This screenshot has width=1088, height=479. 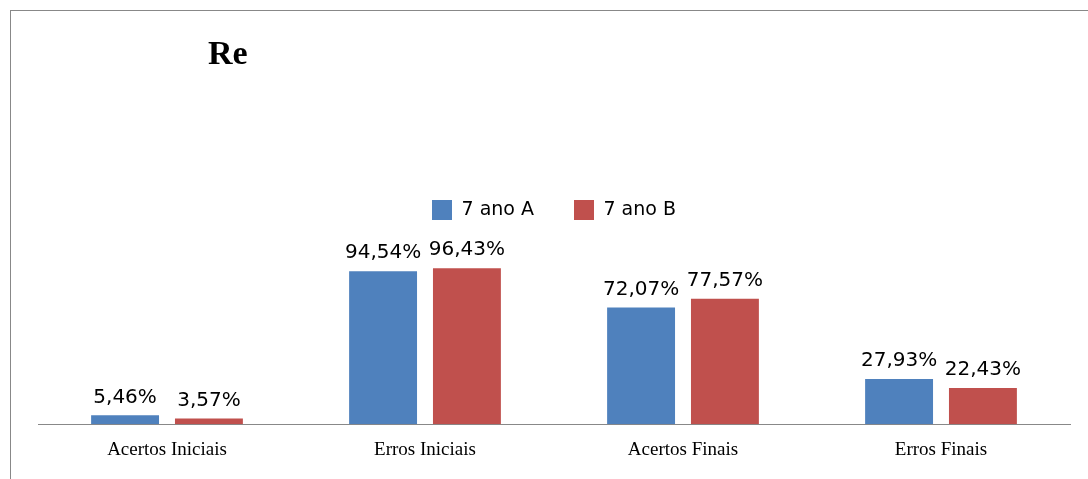 I want to click on x-tick-label: Acertos Iniciais, so click(x=167, y=448).